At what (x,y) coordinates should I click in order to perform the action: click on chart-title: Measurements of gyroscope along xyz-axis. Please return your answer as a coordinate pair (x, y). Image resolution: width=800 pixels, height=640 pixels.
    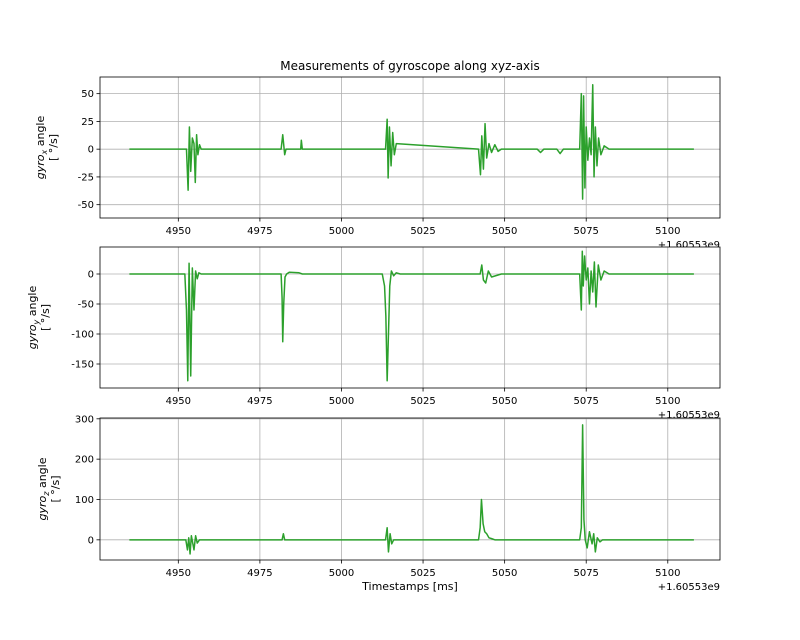
    Looking at the image, I should click on (410, 66).